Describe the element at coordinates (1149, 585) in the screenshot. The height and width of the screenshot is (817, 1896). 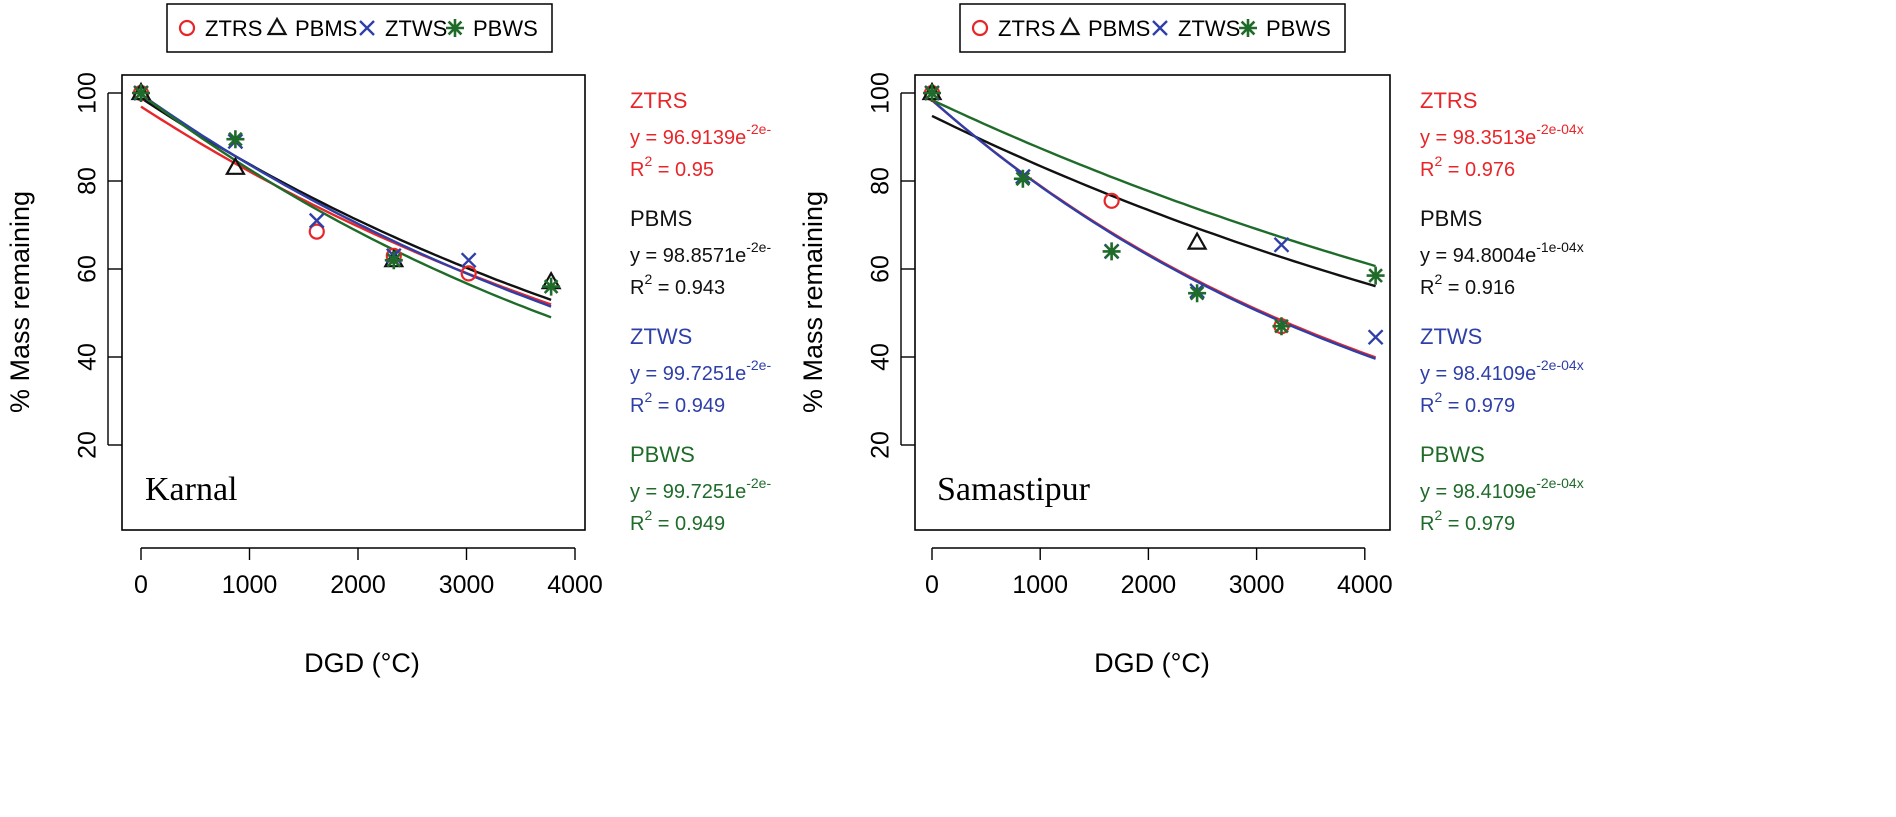
I see `x-tick-label: 2000` at that location.